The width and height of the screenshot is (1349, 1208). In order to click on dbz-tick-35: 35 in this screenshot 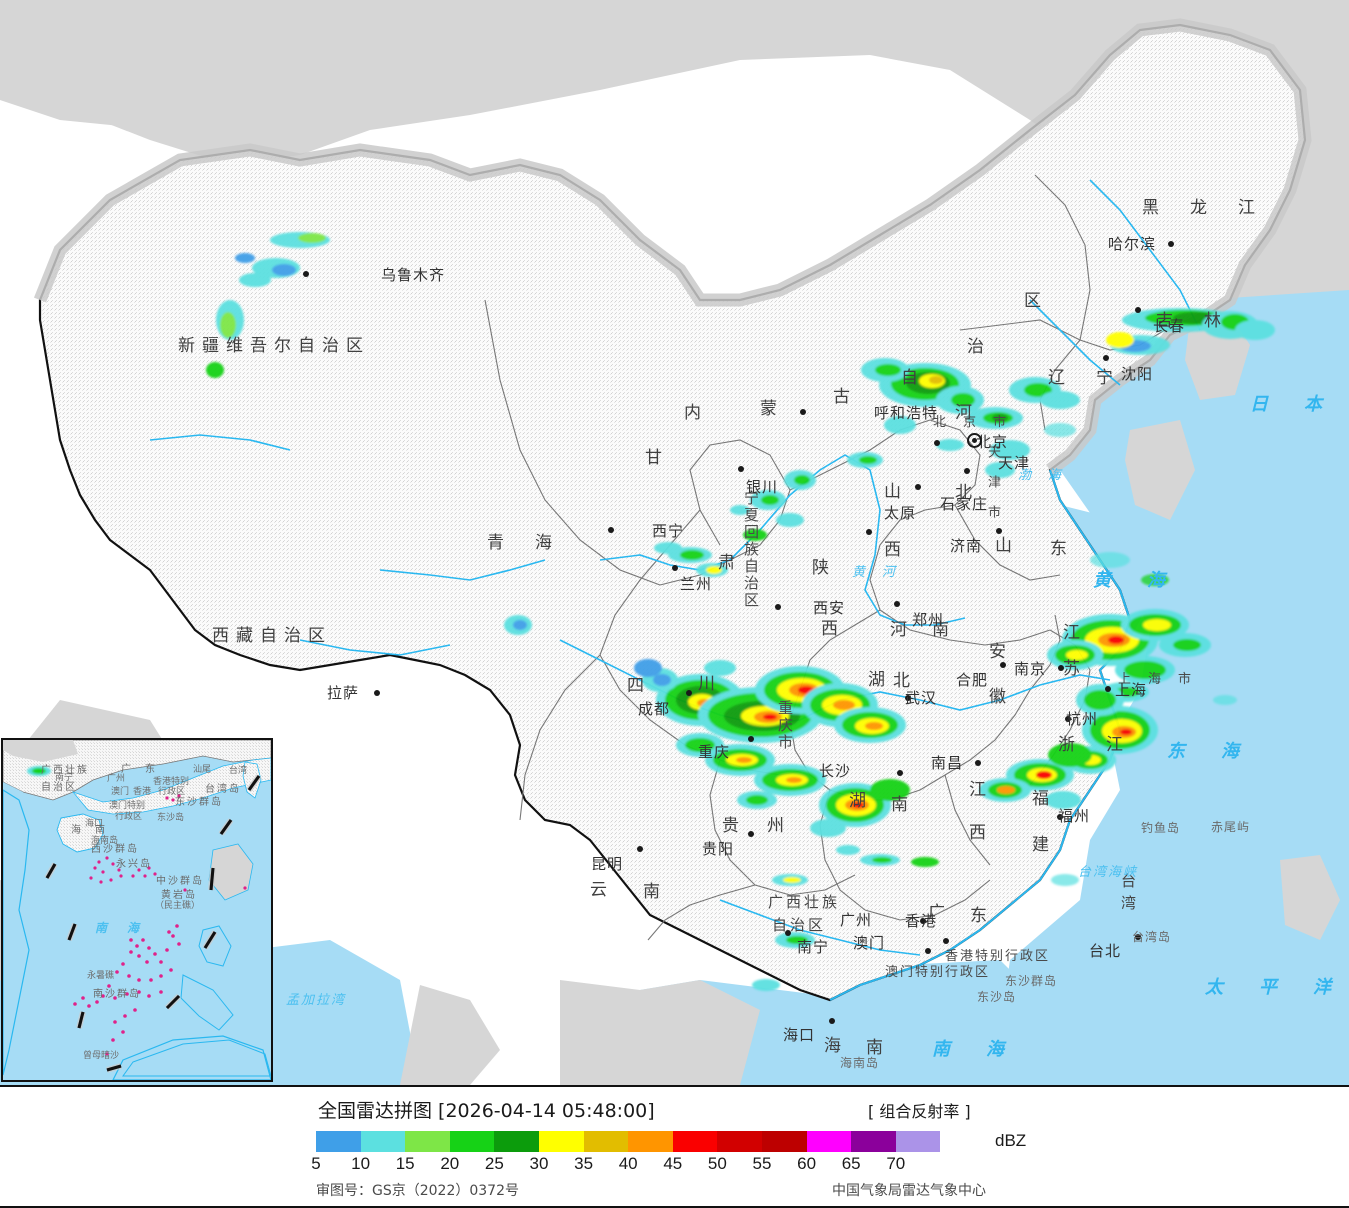, I will do `click(584, 1163)`.